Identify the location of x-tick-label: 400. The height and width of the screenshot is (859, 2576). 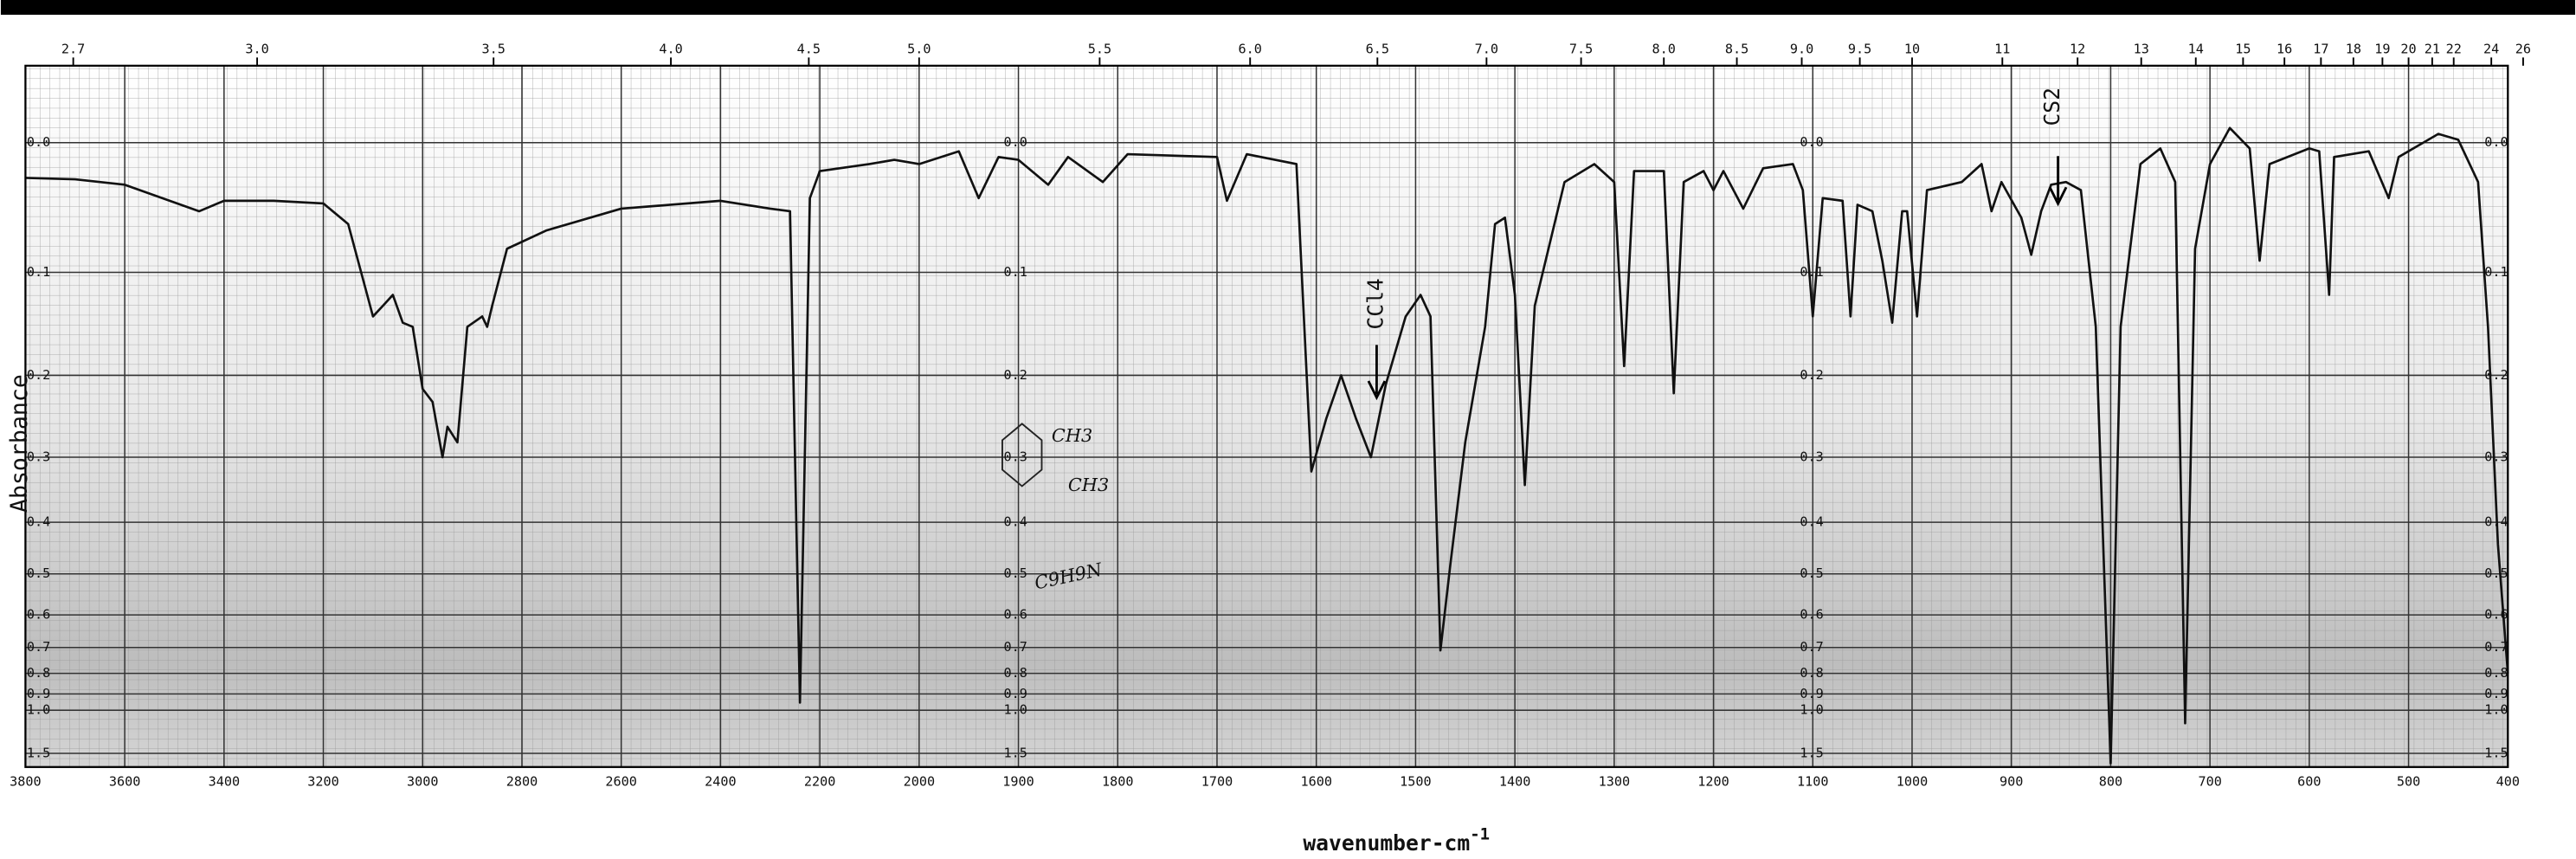
(2508, 781).